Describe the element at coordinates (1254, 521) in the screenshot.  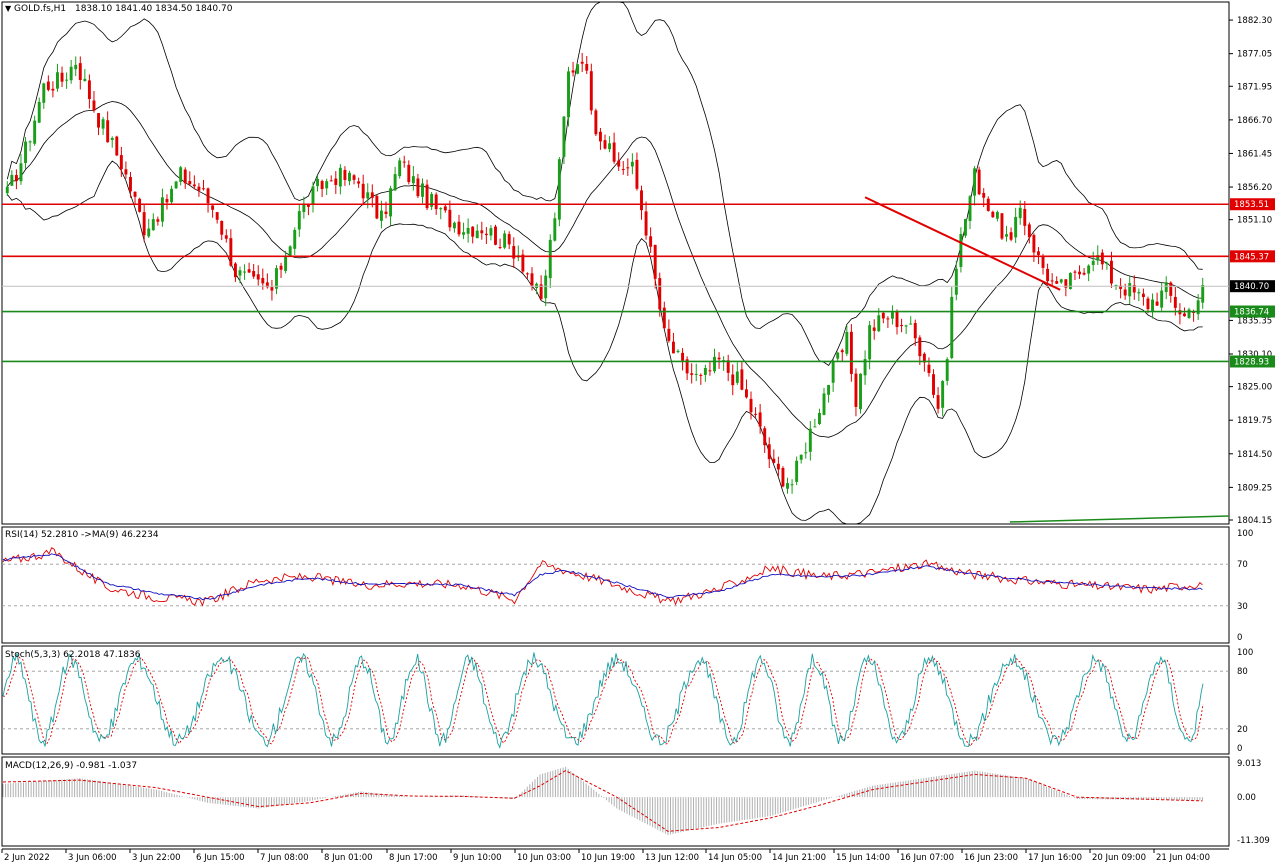
I see `price-axis-label: 1804.15` at that location.